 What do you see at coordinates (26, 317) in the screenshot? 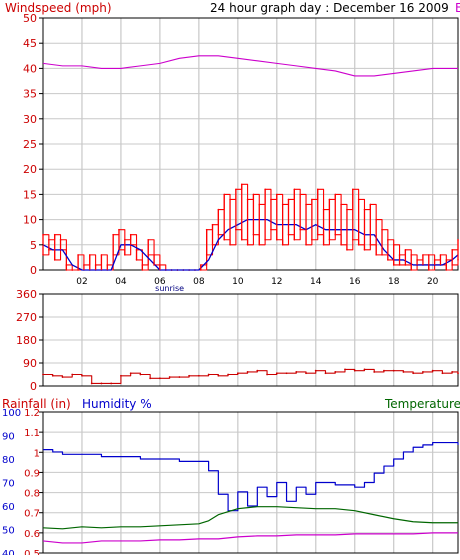
I see `y-tick-label: 270` at bounding box center [26, 317].